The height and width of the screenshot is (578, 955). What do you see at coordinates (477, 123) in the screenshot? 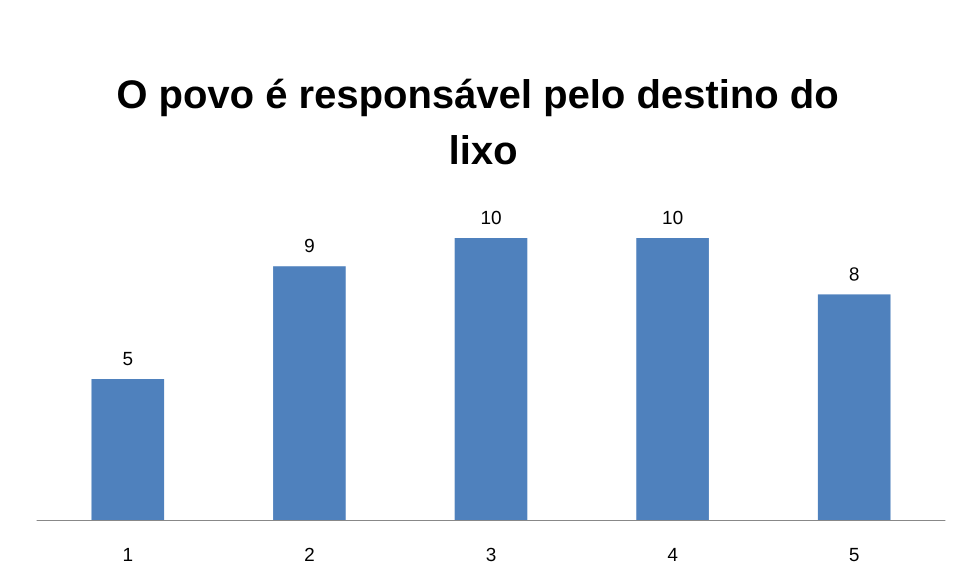
I see `chart-title: O povo é responsável pelo destino do lixo` at bounding box center [477, 123].